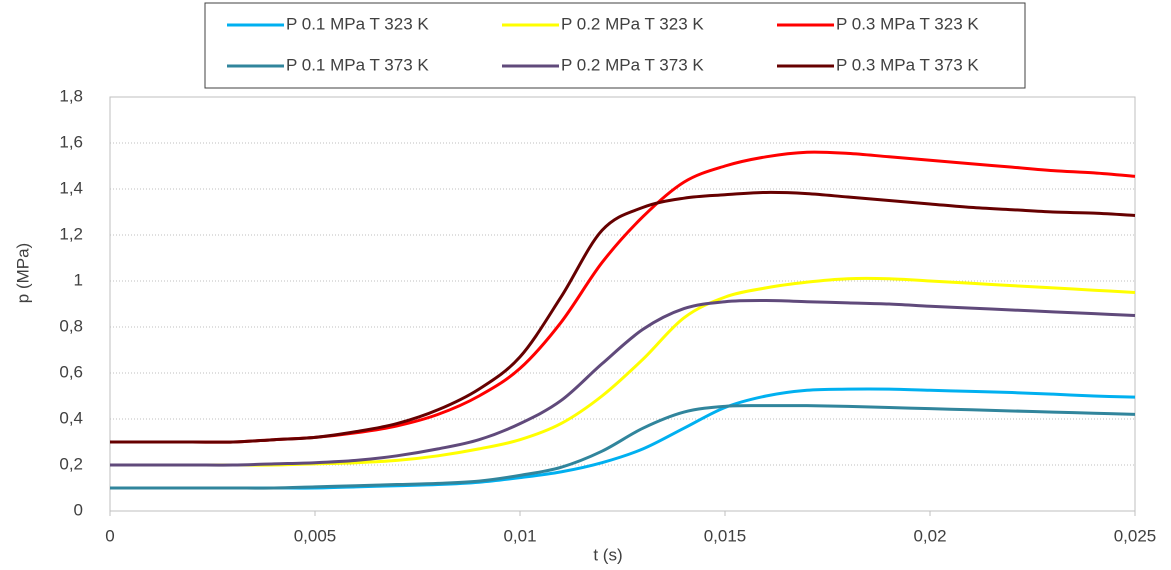 Image resolution: width=1171 pixels, height=570 pixels. Describe the element at coordinates (607, 554) in the screenshot. I see `x-axis-label: t (s)` at that location.